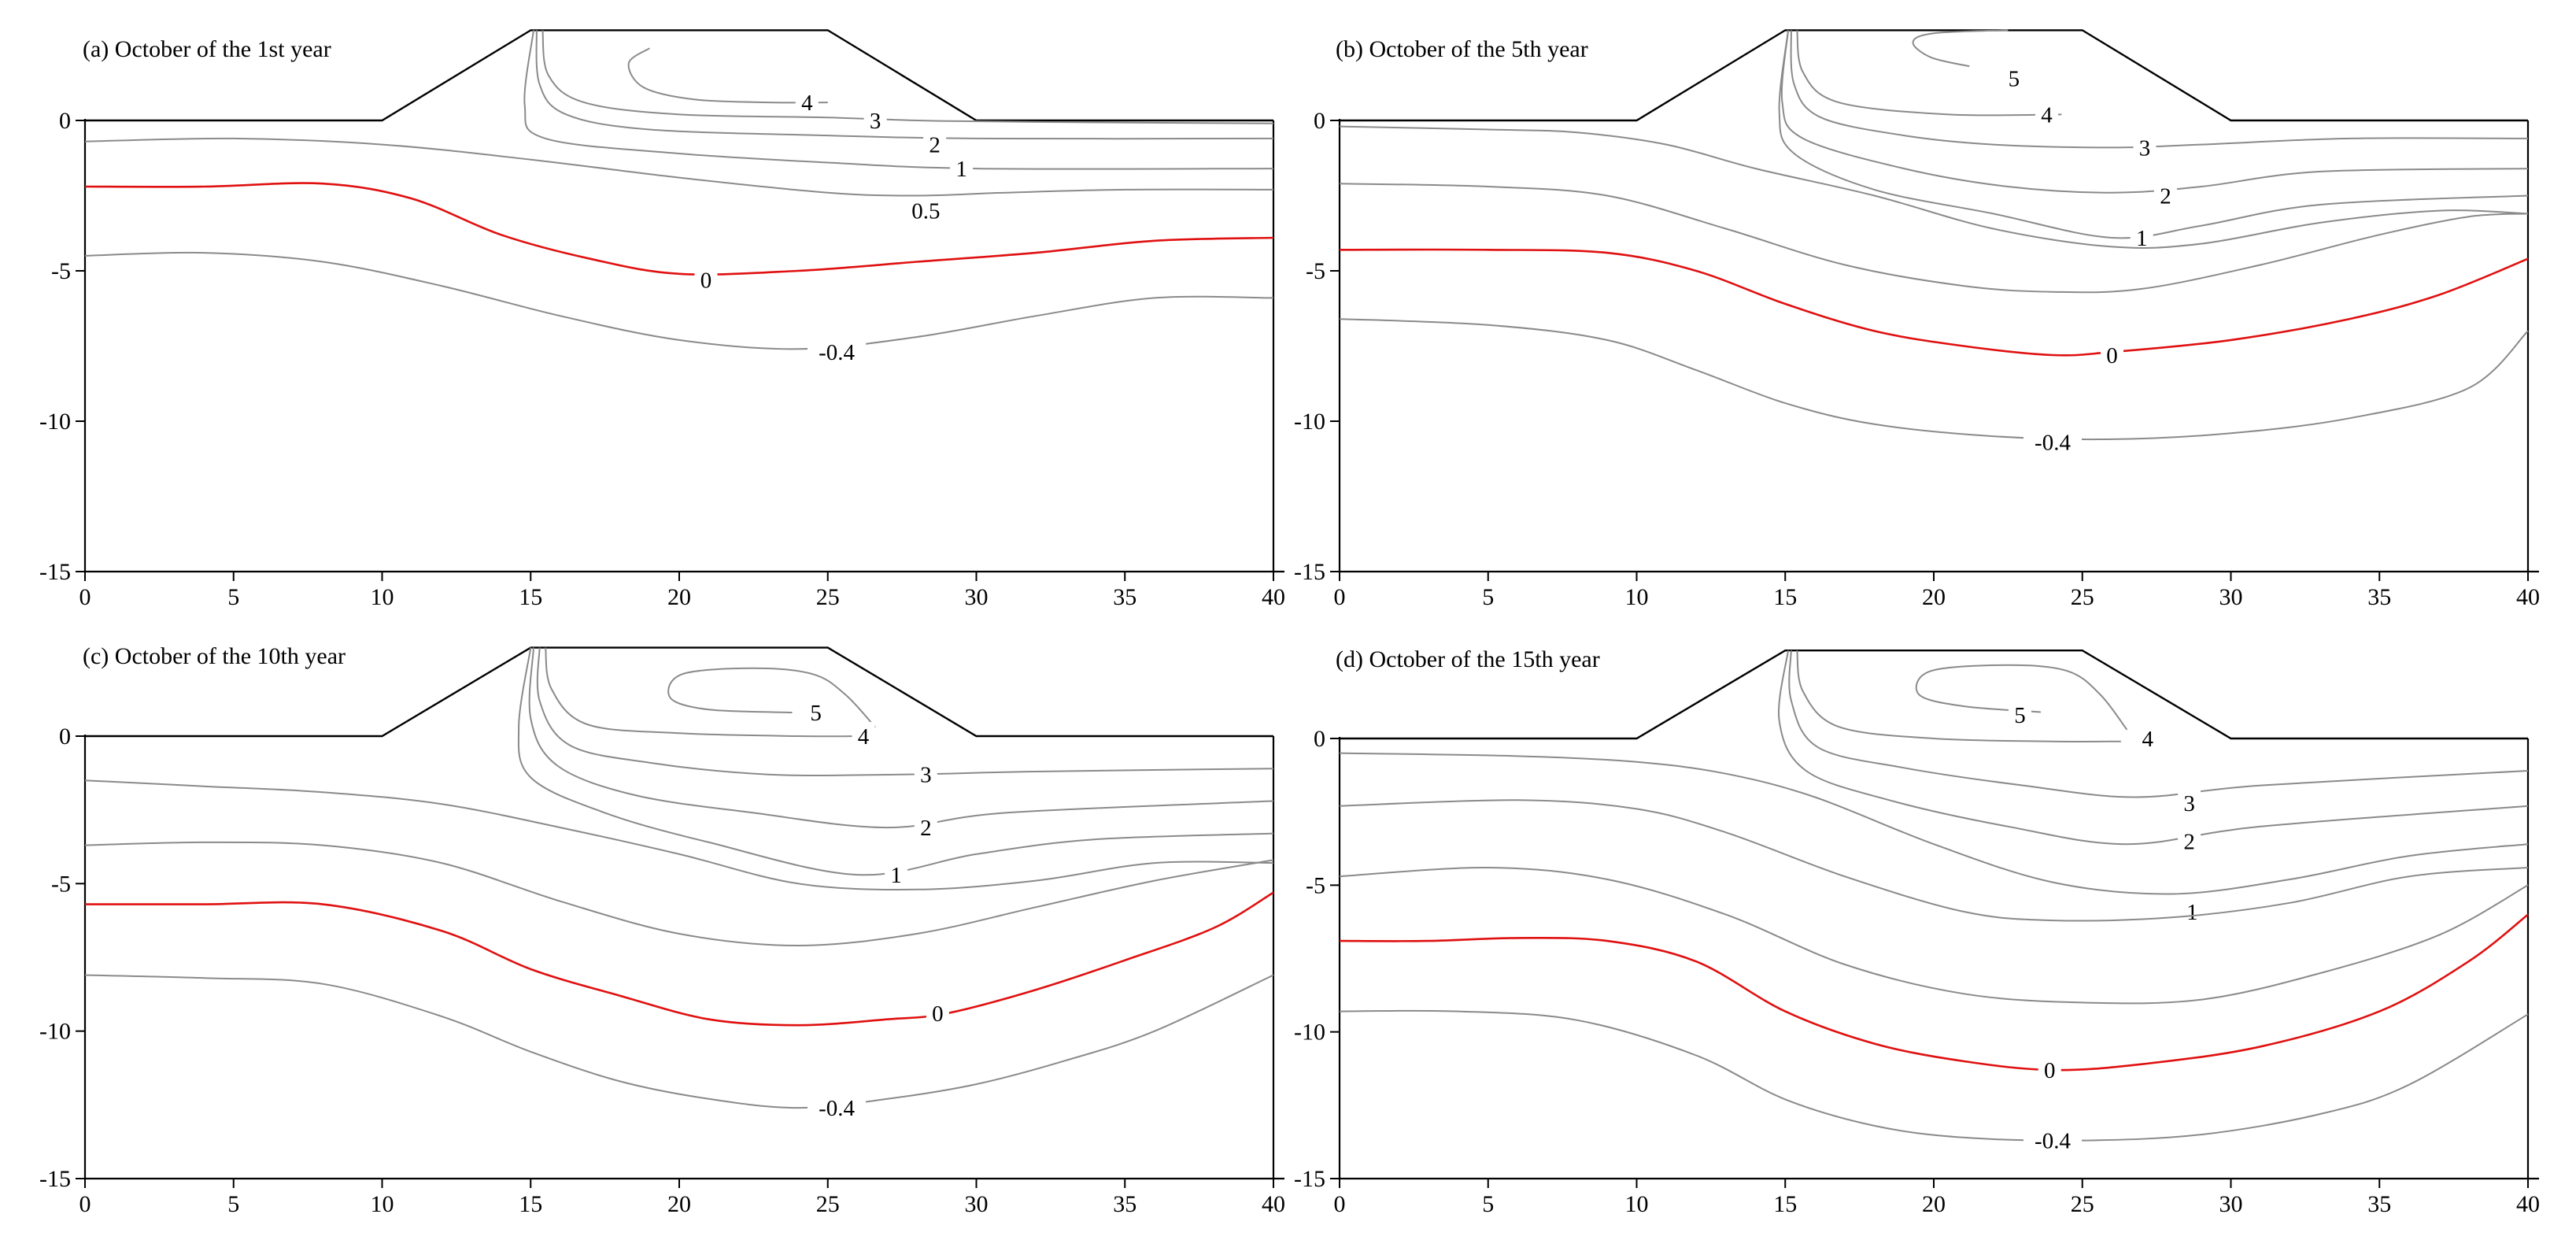 The height and width of the screenshot is (1240, 2576). I want to click on panel-title: (c) October of the 10th year, so click(214, 656).